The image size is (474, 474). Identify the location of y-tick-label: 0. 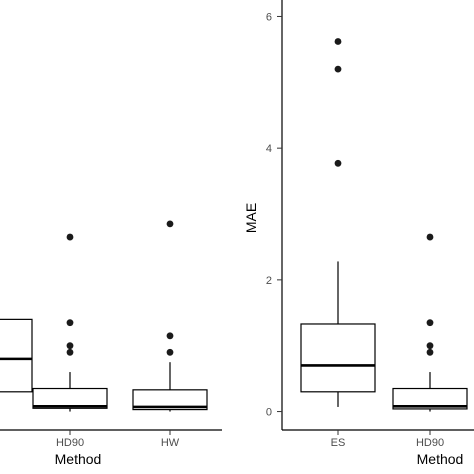
(269, 413).